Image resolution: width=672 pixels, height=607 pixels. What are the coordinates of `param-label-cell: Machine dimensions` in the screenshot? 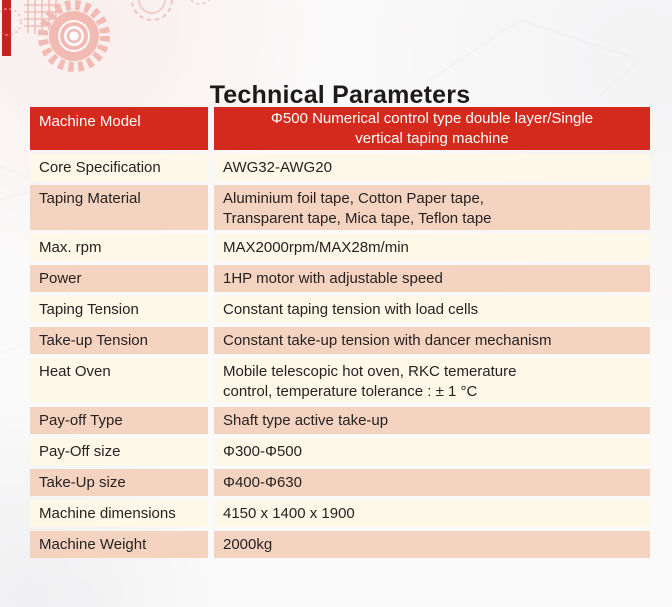 It's located at (119, 513).